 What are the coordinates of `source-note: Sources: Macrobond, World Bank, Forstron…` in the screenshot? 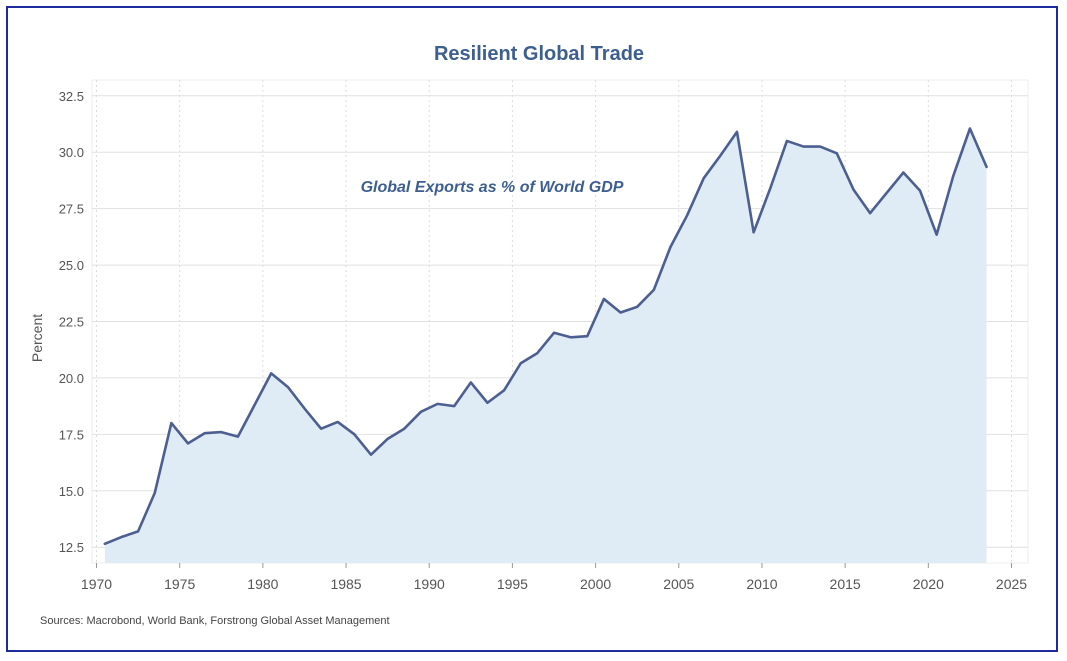 It's located at (215, 621).